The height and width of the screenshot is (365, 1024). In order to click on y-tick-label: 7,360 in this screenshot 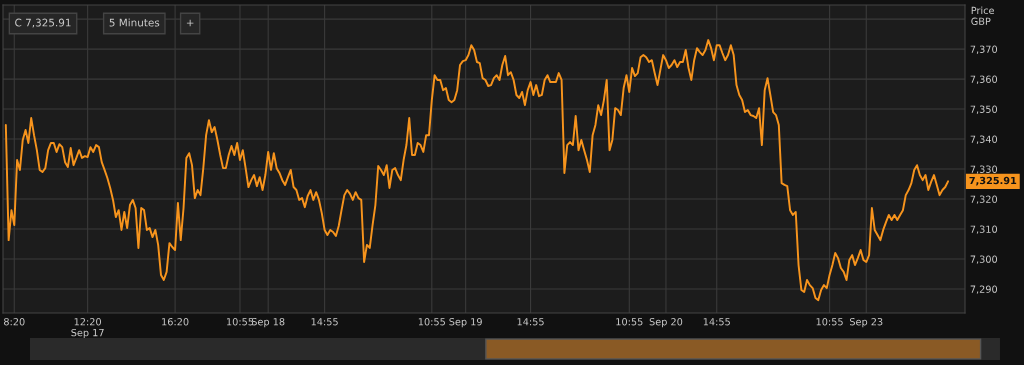, I will do `click(984, 79)`.